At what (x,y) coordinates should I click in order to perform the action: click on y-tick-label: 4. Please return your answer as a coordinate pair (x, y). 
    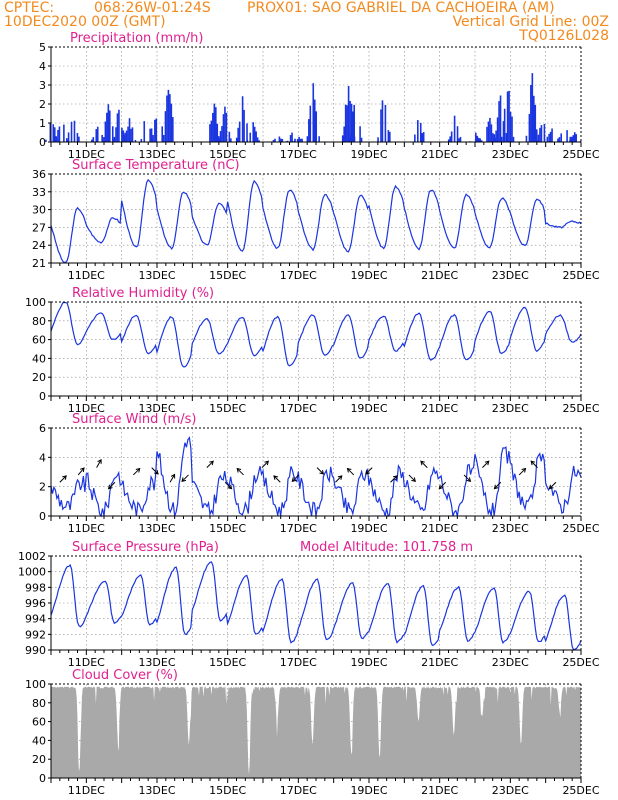
    Looking at the image, I should click on (42, 66).